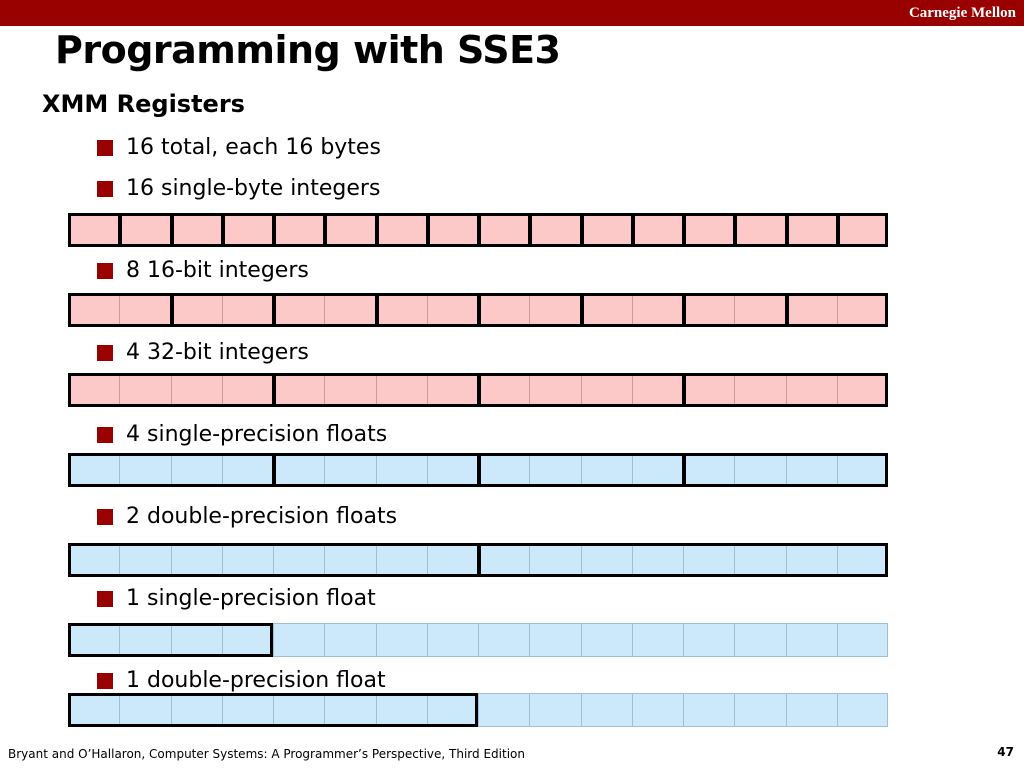 This screenshot has height=768, width=1024. I want to click on register-1-double, so click(478, 710).